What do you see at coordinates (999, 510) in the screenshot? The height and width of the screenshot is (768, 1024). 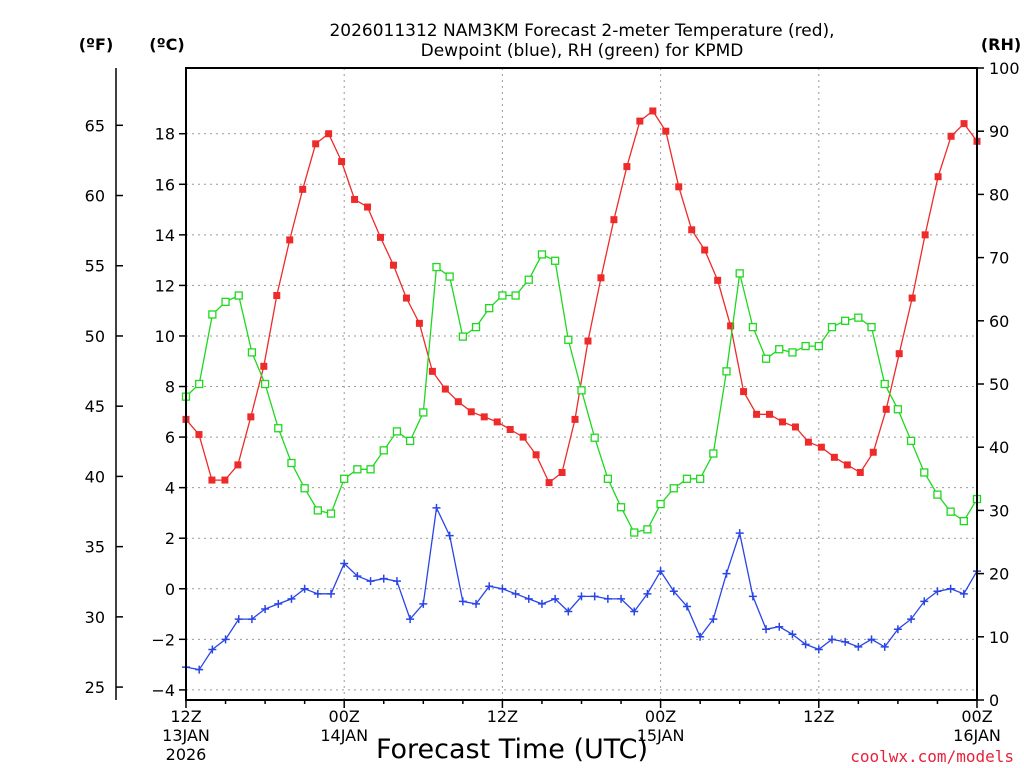 I see `rh-tick-label: 30` at bounding box center [999, 510].